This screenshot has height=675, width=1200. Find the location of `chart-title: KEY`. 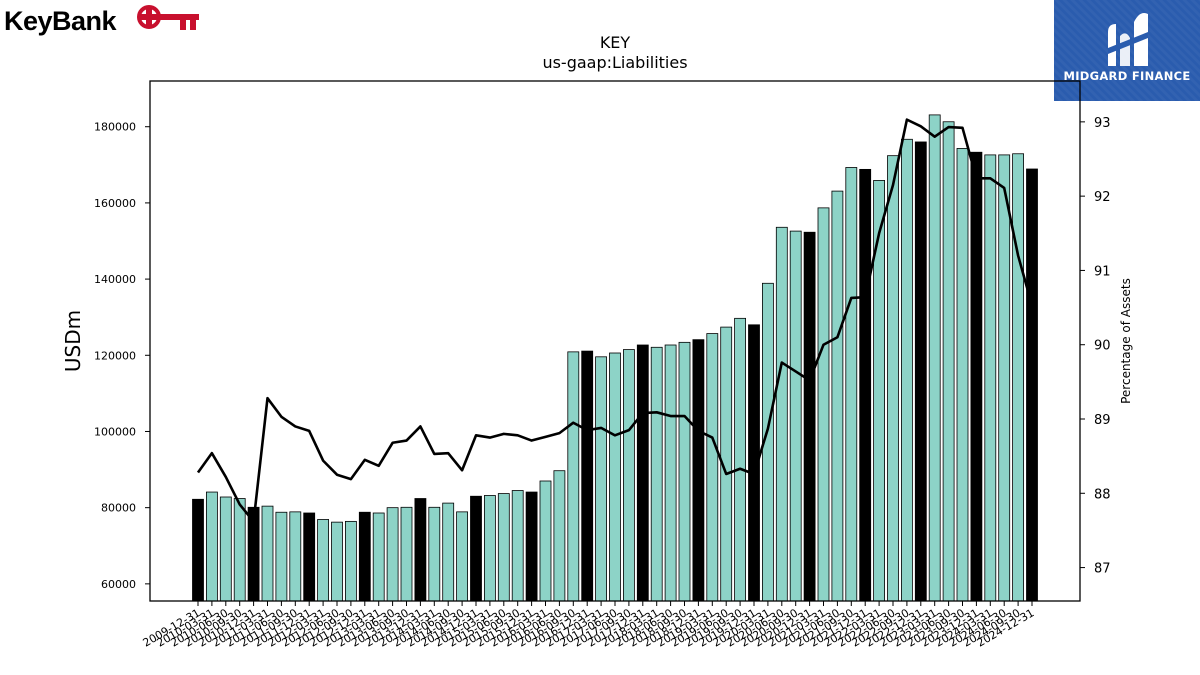

chart-title: KEY is located at coordinates (615, 42).